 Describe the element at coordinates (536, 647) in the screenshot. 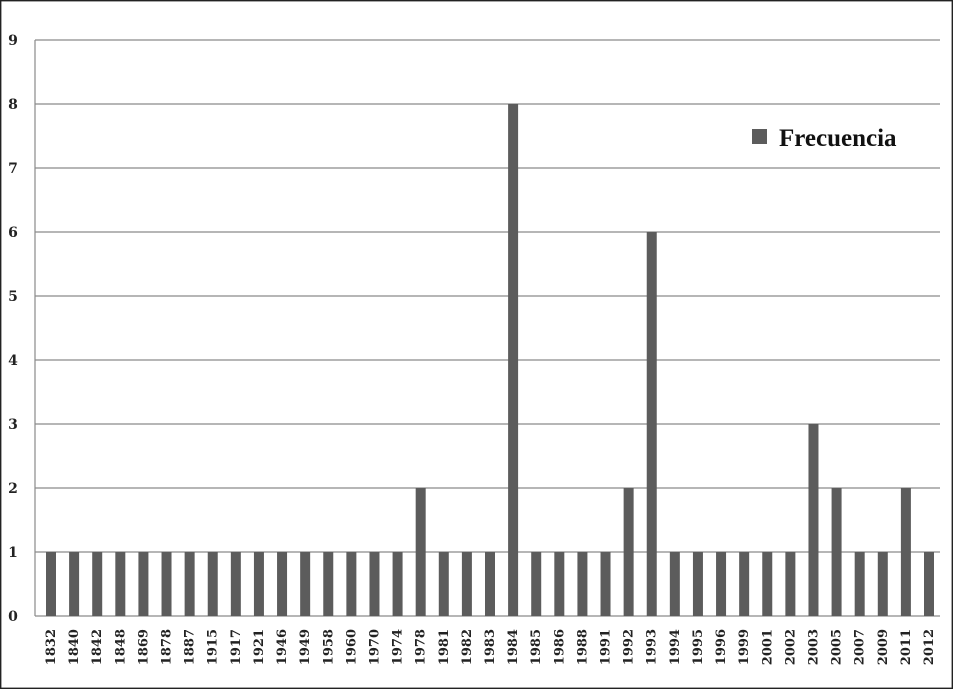

I see `x-tick-label: 1985` at that location.